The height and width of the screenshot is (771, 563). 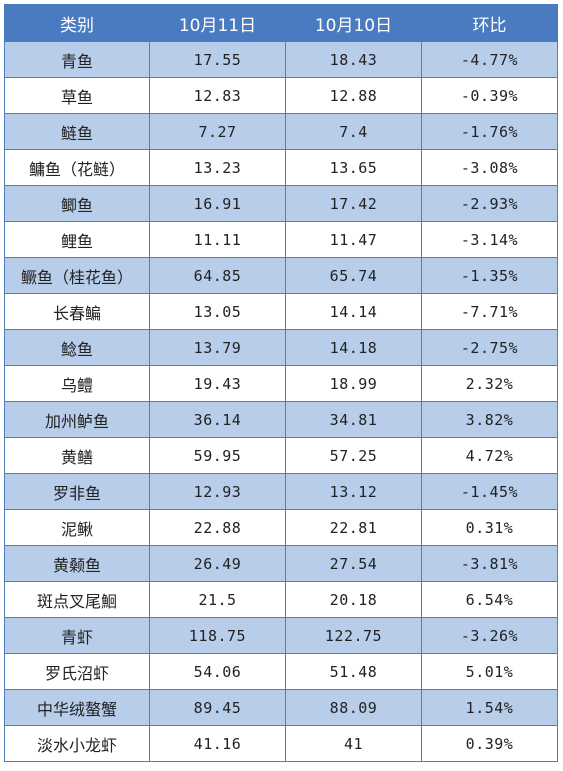 I want to click on cell-change: -3.08%, so click(x=489, y=167).